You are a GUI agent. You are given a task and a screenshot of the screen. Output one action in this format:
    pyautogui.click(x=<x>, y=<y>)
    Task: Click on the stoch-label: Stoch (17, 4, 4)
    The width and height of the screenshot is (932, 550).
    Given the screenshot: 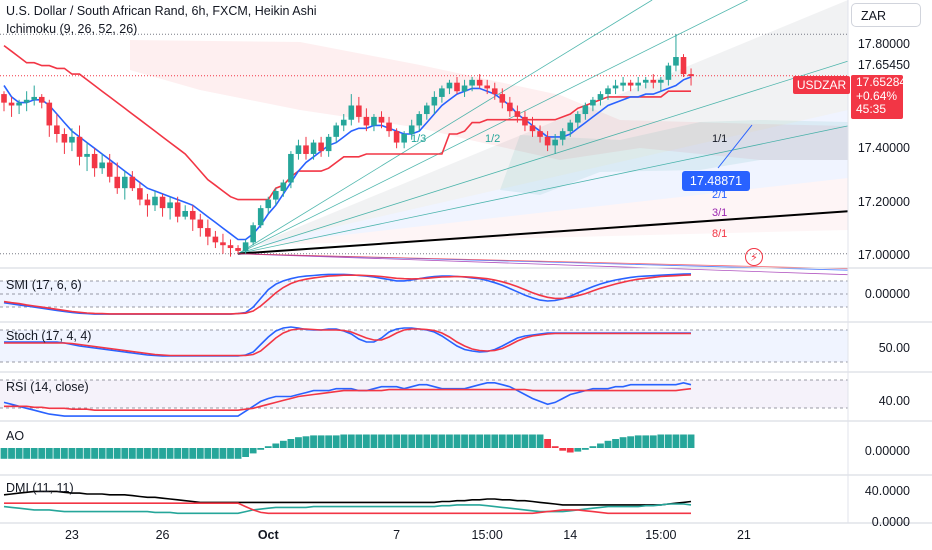 What is the action you would take?
    pyautogui.click(x=49, y=336)
    